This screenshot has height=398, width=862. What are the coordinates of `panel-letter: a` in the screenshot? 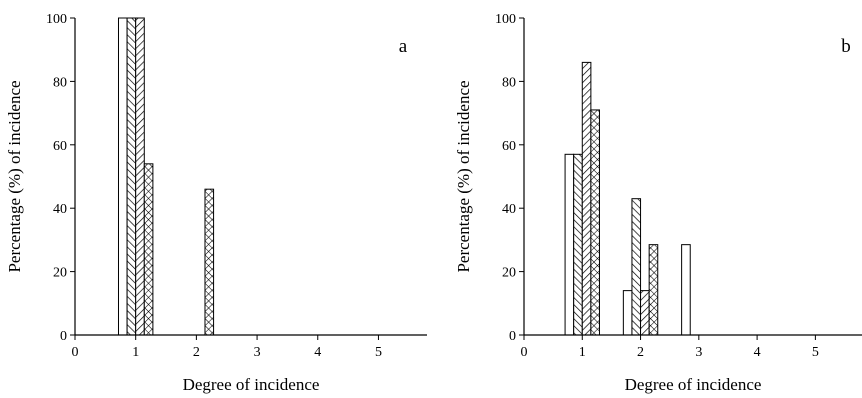 It's located at (403, 46).